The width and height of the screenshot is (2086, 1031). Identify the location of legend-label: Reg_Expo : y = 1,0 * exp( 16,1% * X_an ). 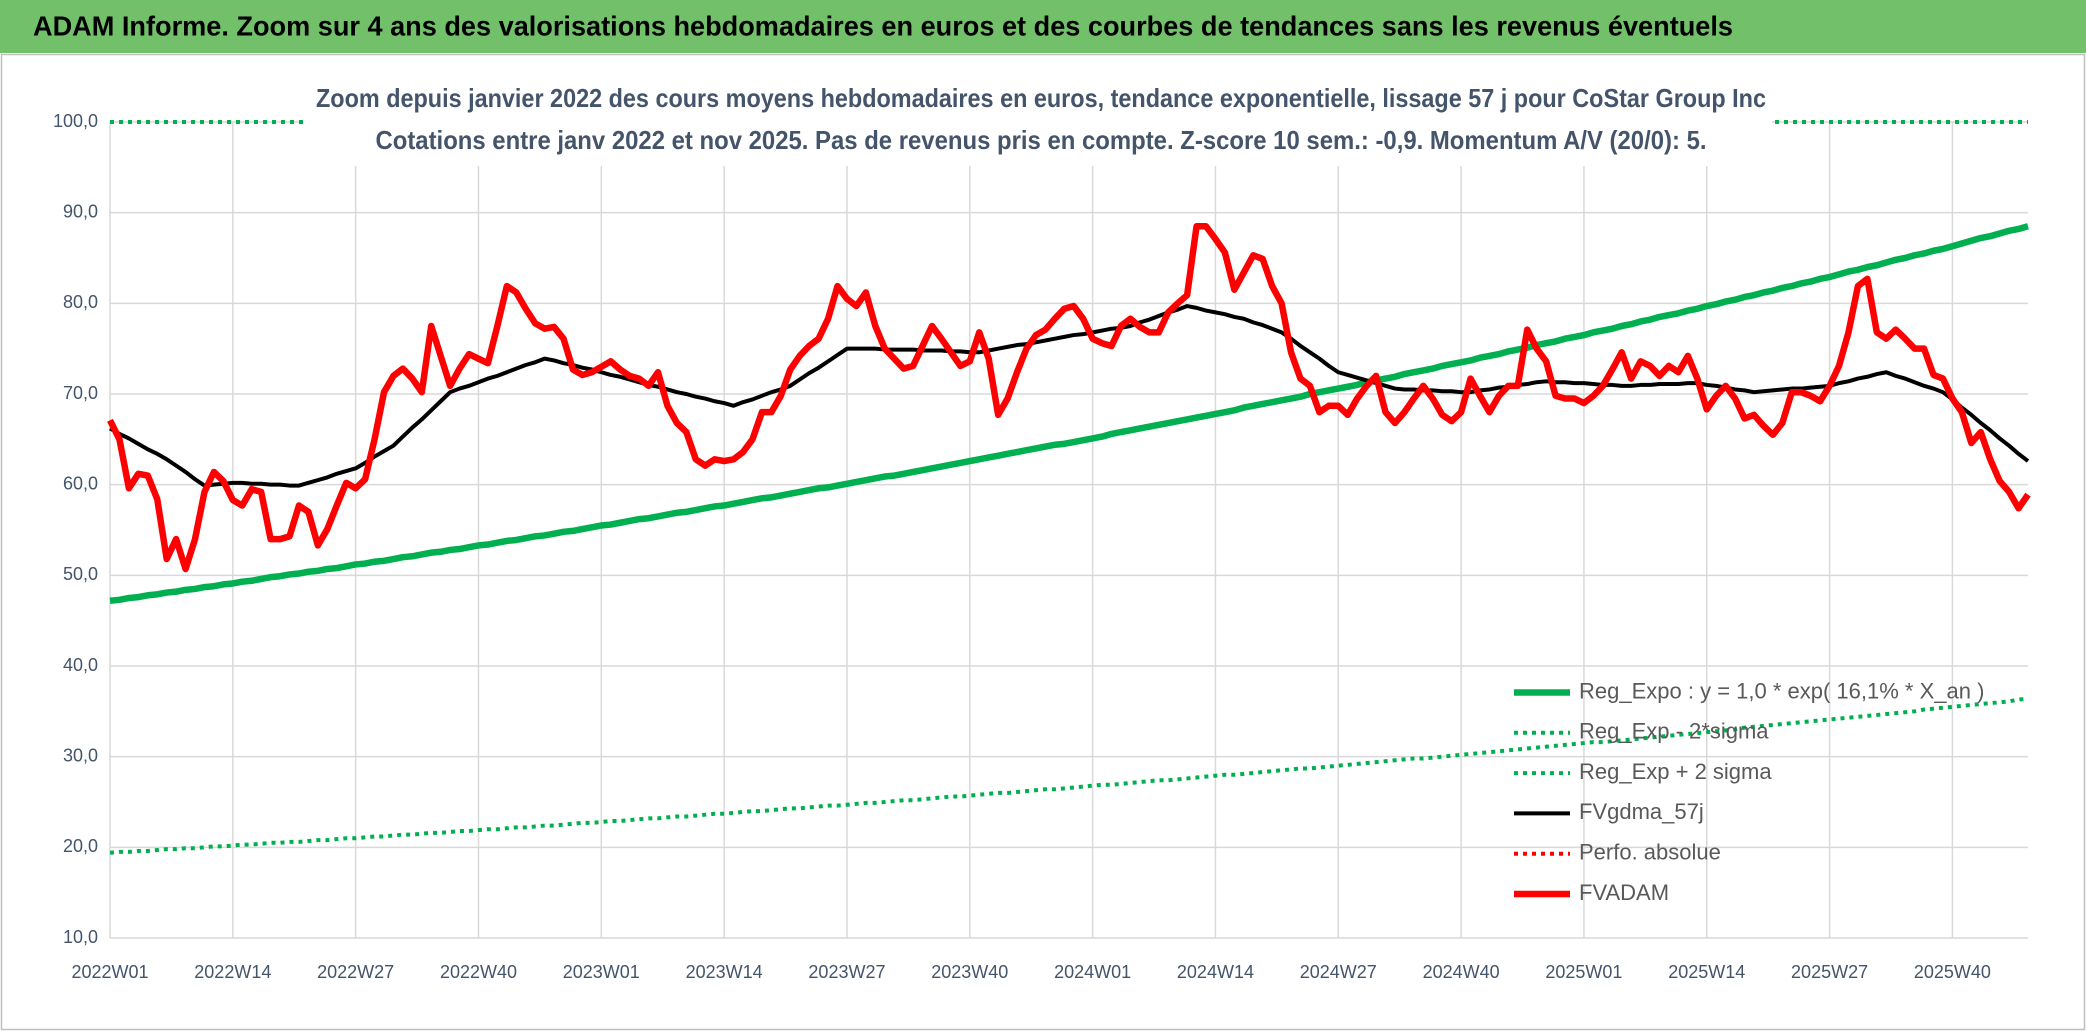
(1781, 690).